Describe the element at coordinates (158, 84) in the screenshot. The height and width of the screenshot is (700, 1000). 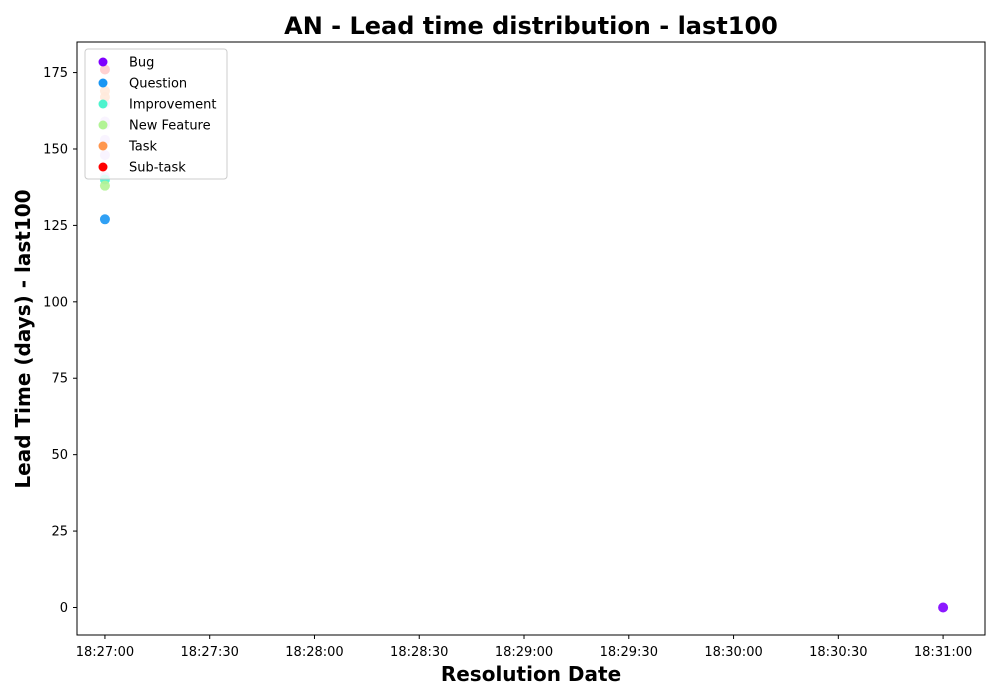
I see `legend-label: Question` at that location.